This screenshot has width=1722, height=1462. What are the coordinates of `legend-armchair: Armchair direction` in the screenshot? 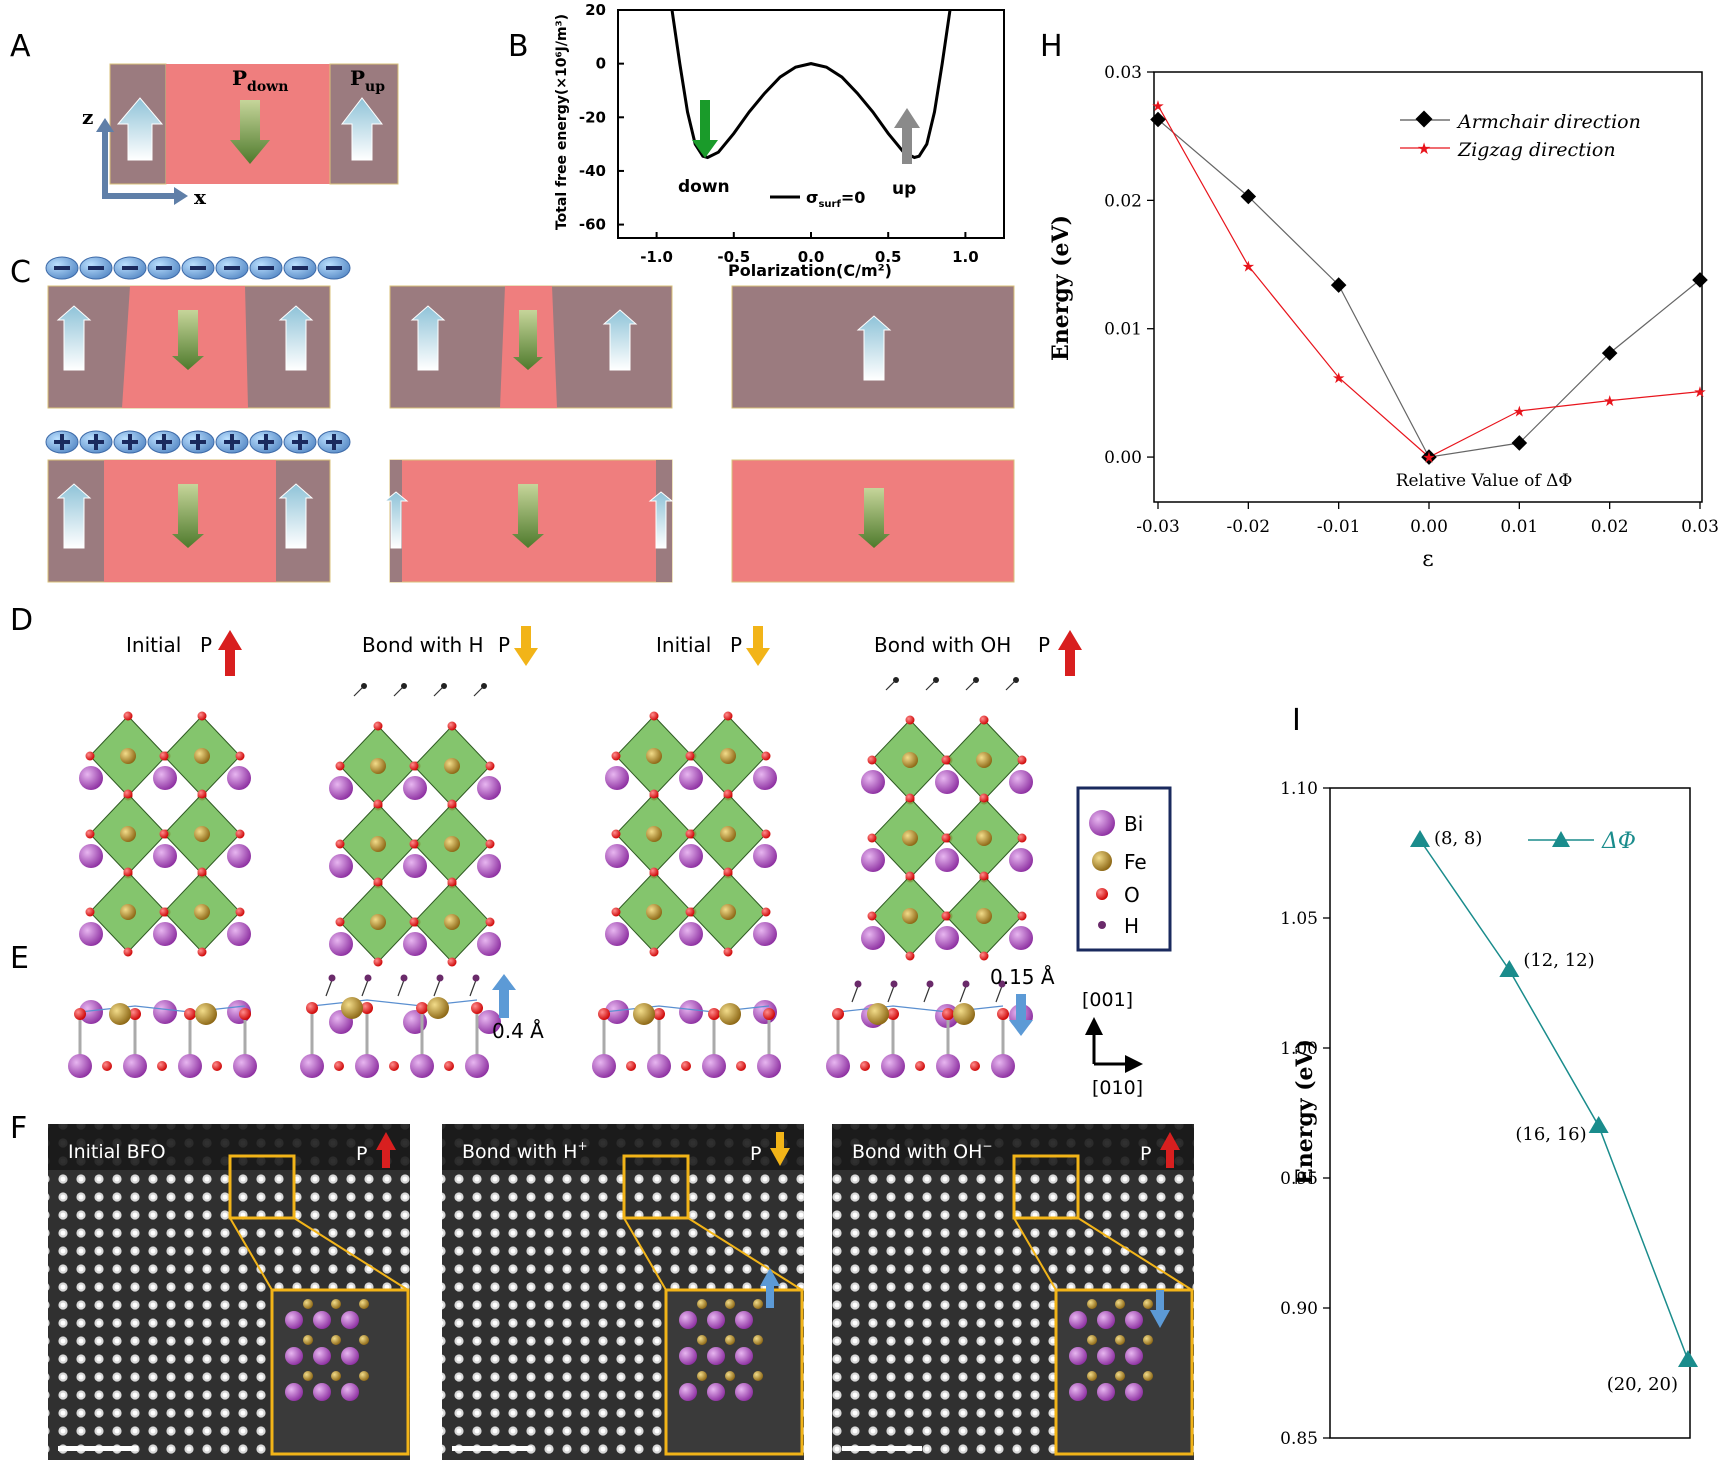 It's located at (1548, 122).